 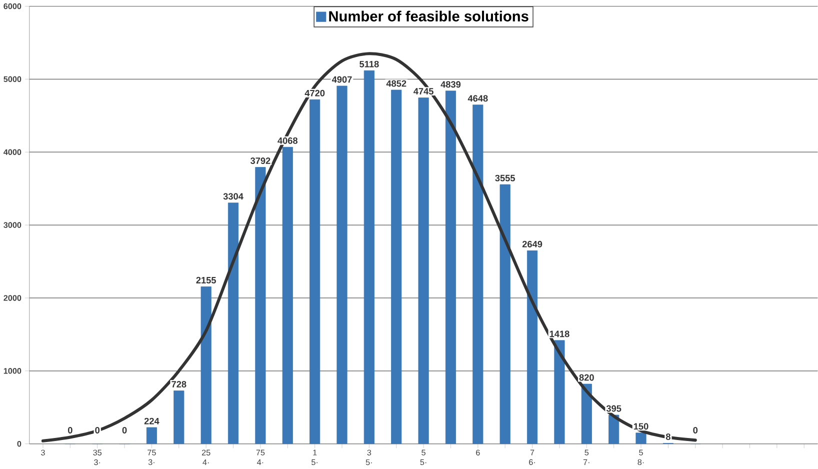 What do you see at coordinates (641, 426) in the screenshot?
I see `data-label: 150` at bounding box center [641, 426].